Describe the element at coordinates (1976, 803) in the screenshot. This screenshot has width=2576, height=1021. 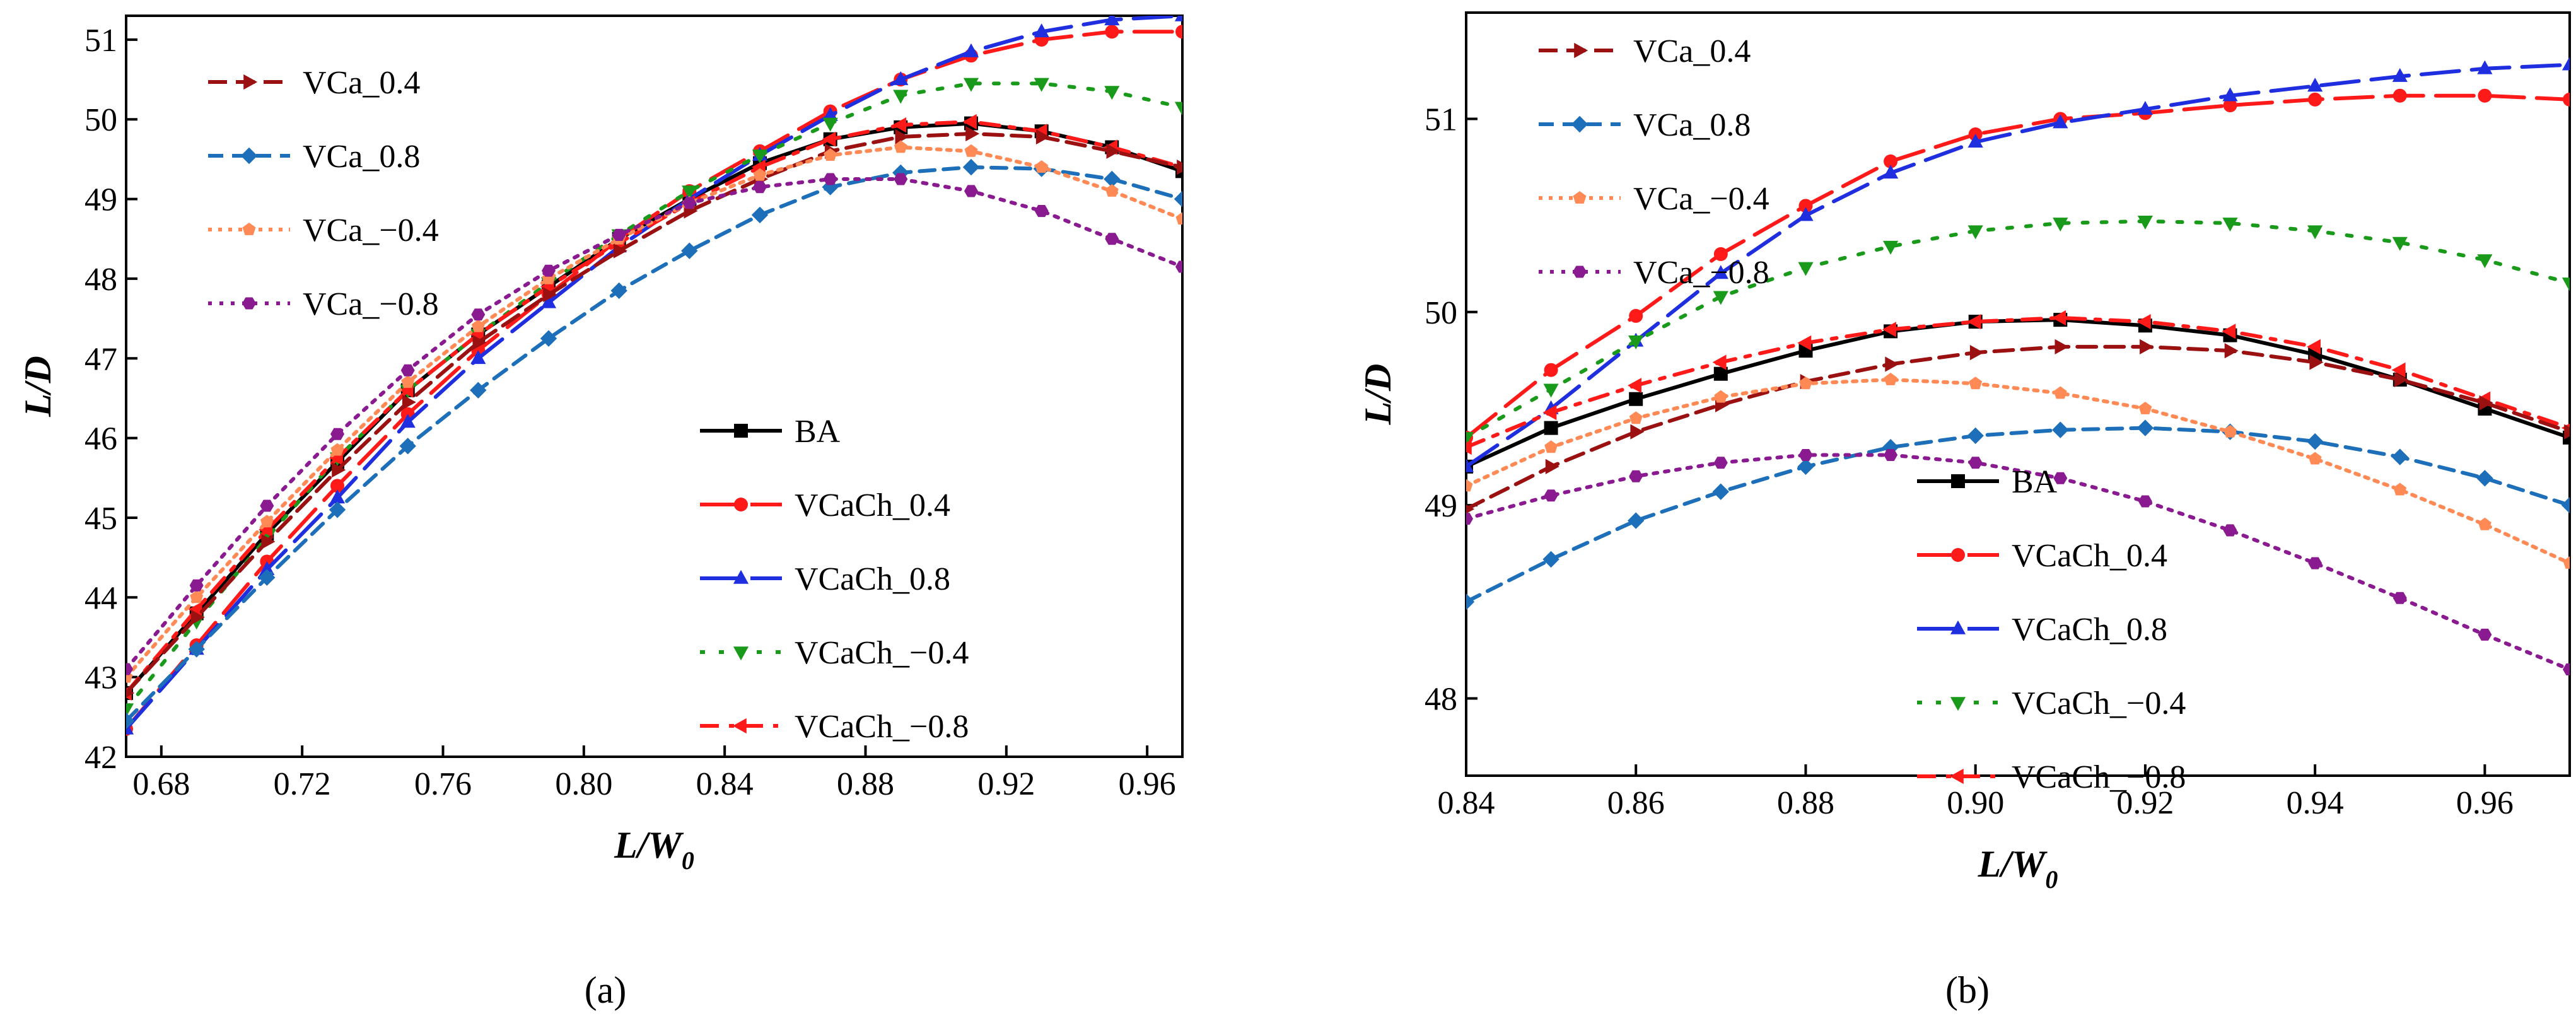
I see `x-tick-label: 0.90` at that location.